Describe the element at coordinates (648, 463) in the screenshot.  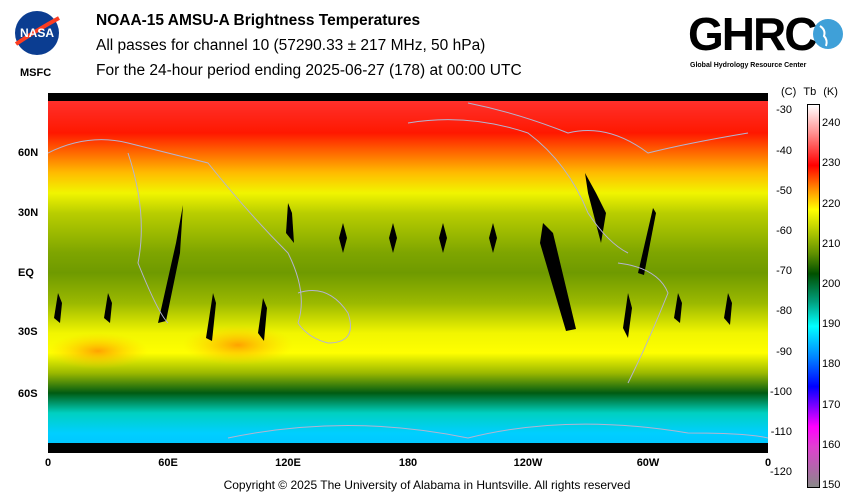
I see `lon-tick: 60W` at that location.